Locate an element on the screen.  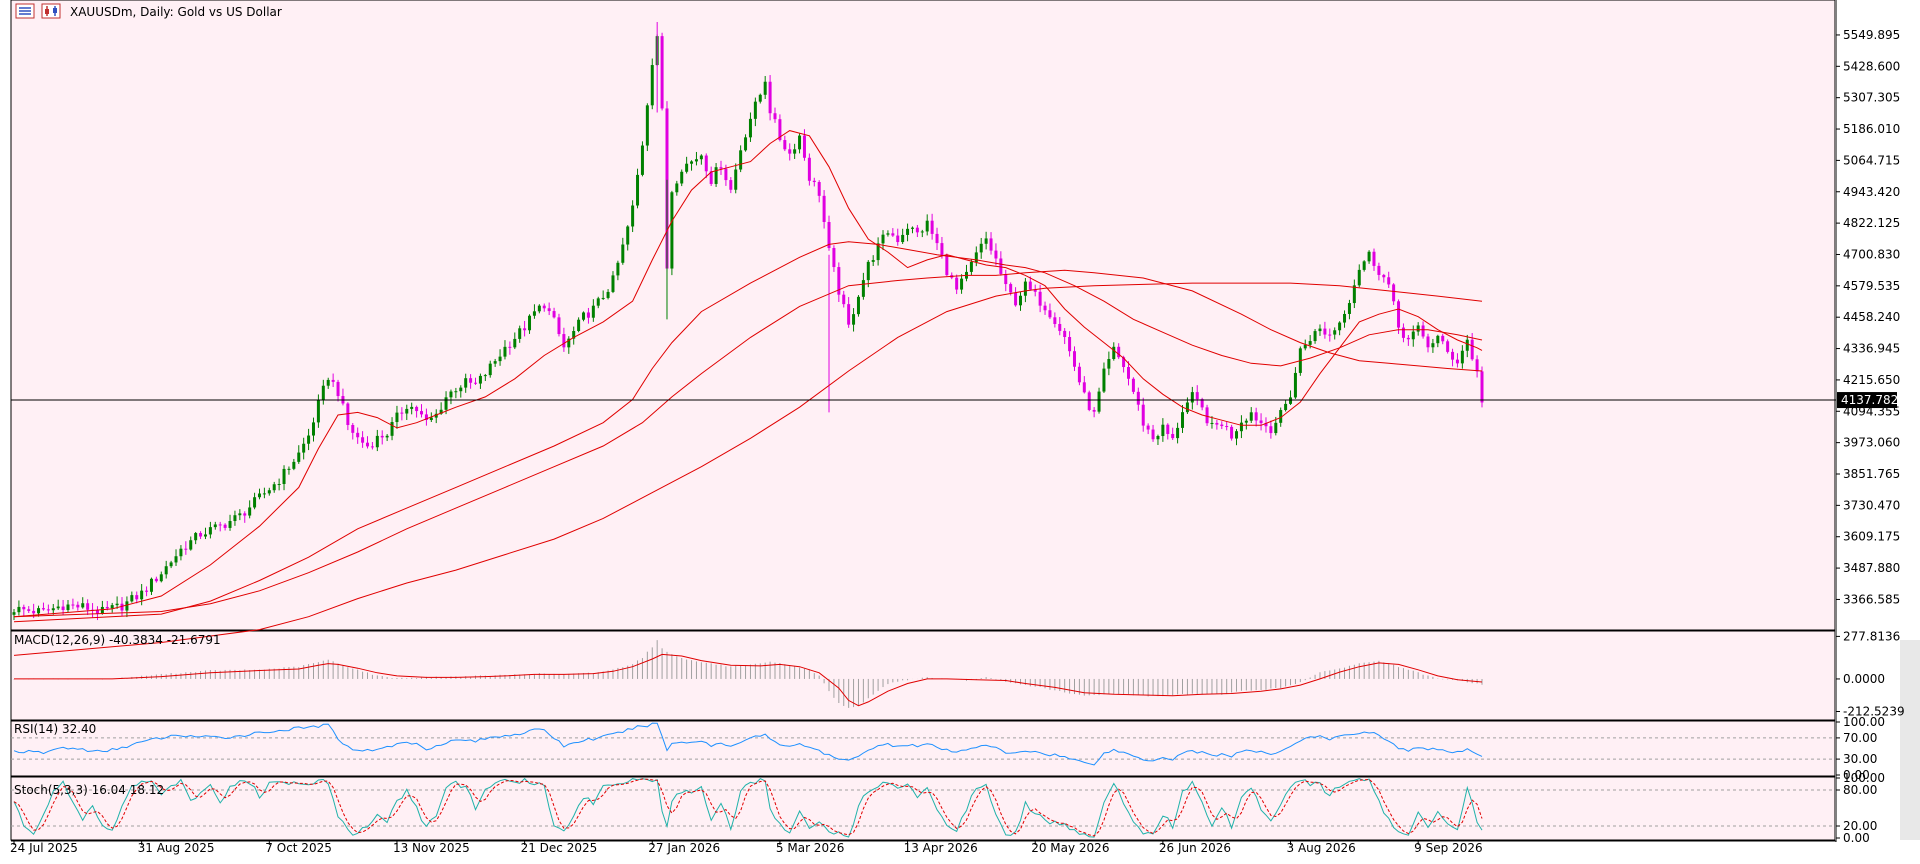
stoch-panel: Stoch(5,3,3) 16.04 18.12 is located at coordinates (923, 807).